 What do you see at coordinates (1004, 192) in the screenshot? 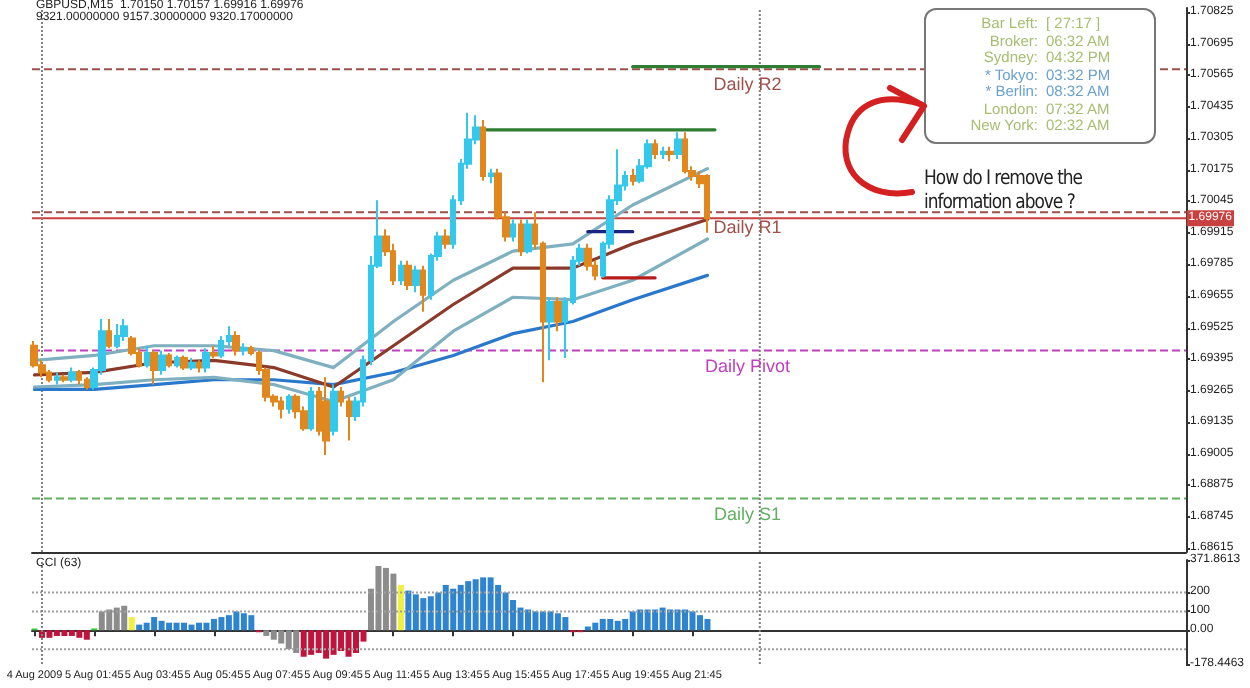
I see `annotation: How do I remove the information above ?` at bounding box center [1004, 192].